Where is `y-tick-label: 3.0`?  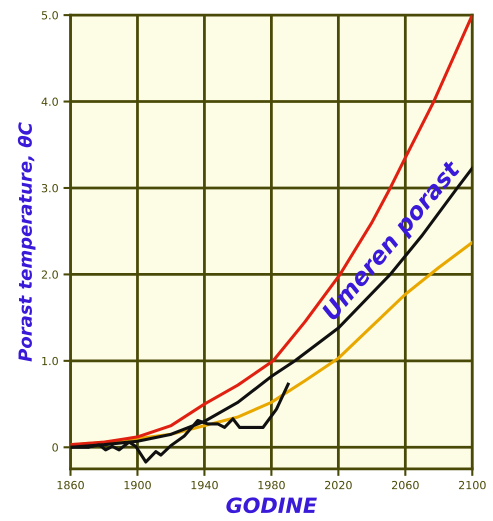 y-tick-label: 3.0 is located at coordinates (50, 188).